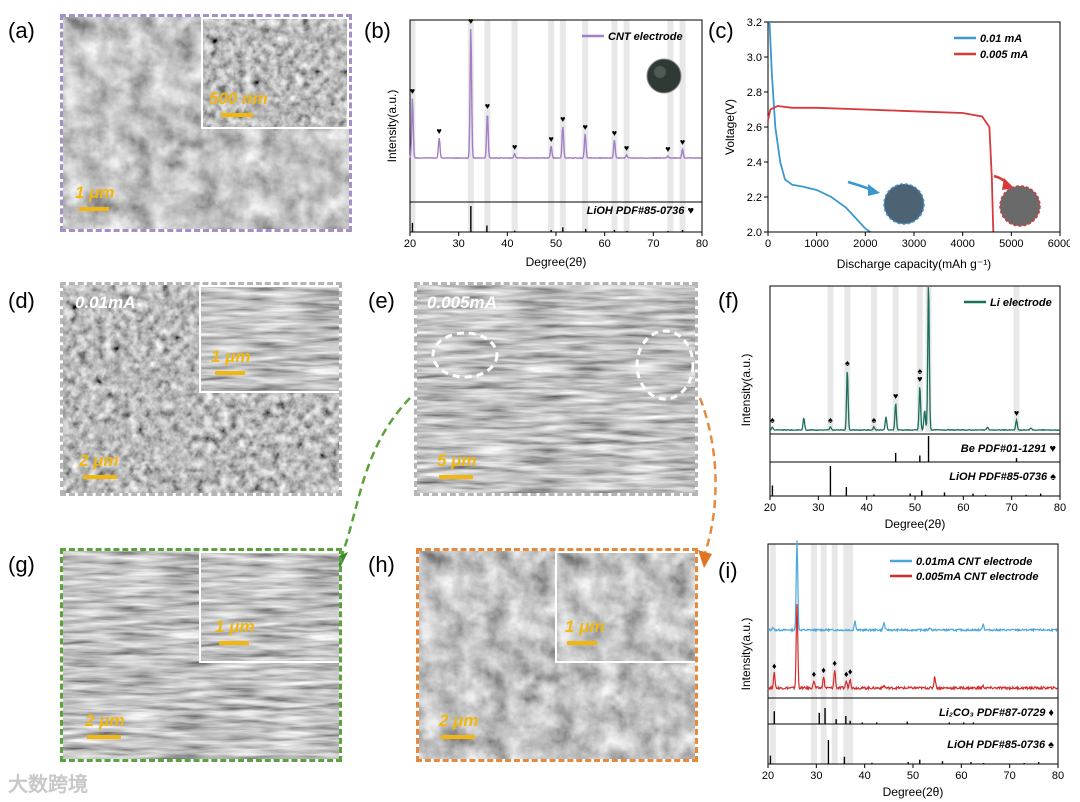  Describe the element at coordinates (381, 300) in the screenshot. I see `panel-e-label: (e)` at that location.